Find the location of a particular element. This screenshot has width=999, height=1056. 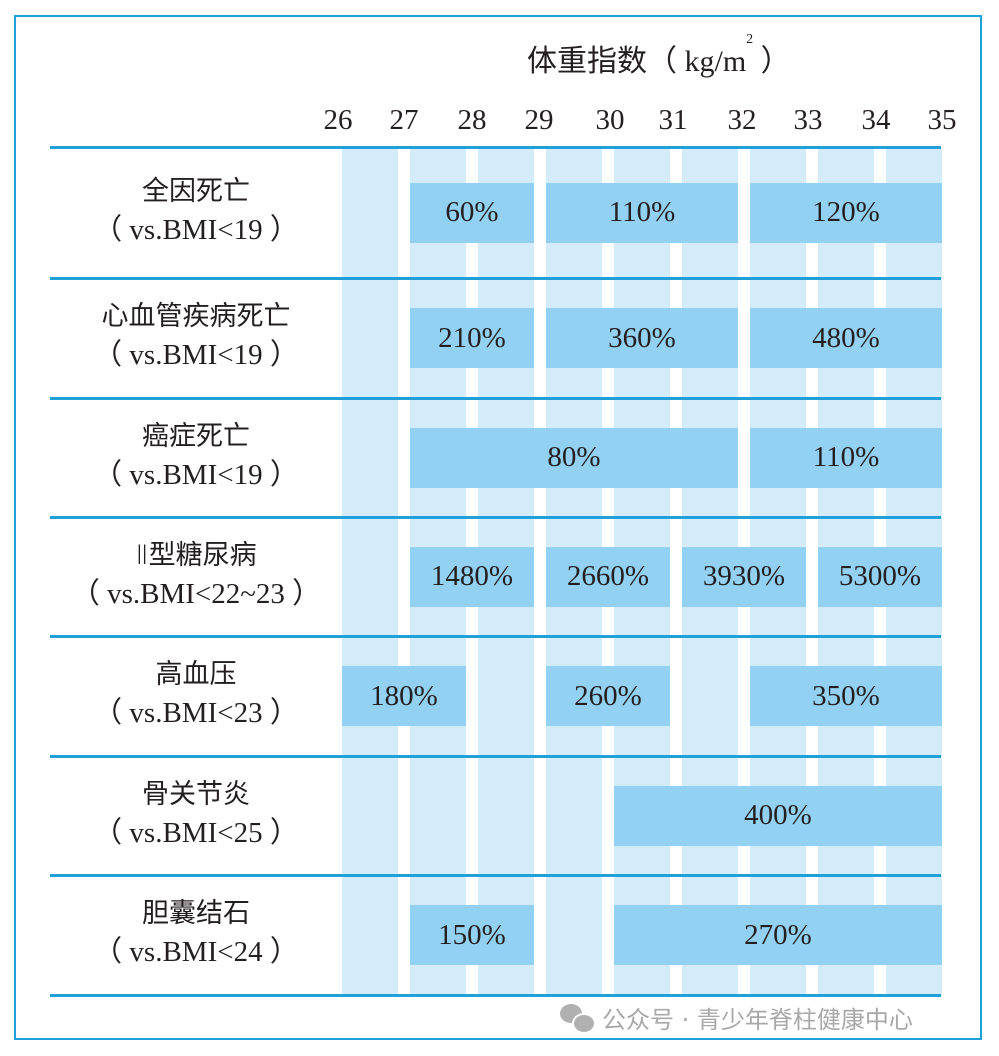

wechat-icon is located at coordinates (578, 1018).